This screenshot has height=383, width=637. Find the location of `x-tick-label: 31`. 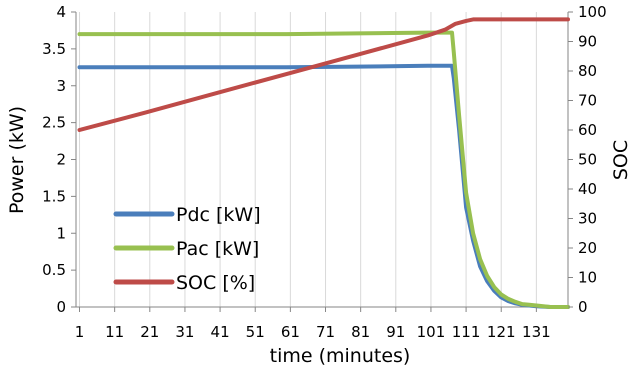

x-tick-label: 31 is located at coordinates (184, 332).